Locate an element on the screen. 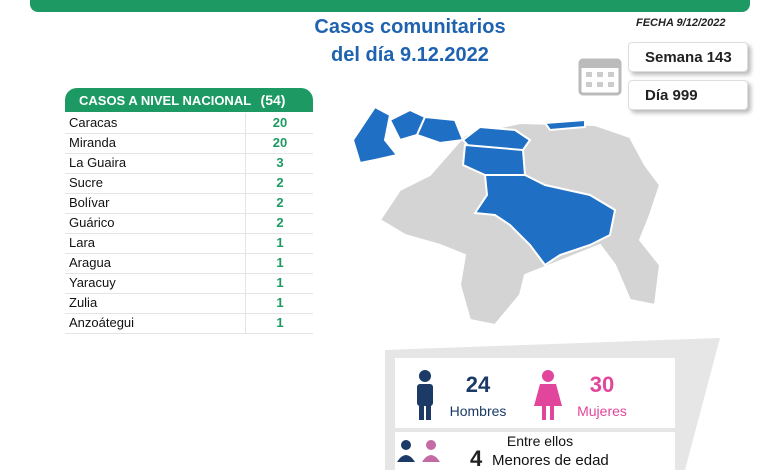 Image resolution: width=780 pixels, height=472 pixels. state-name: Caracas is located at coordinates (93, 122).